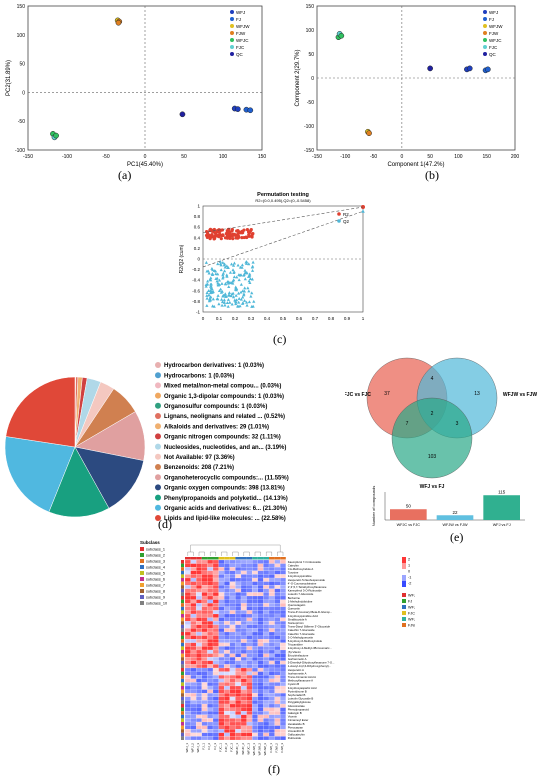  I want to click on column-dendrogram, so click(190, 553).